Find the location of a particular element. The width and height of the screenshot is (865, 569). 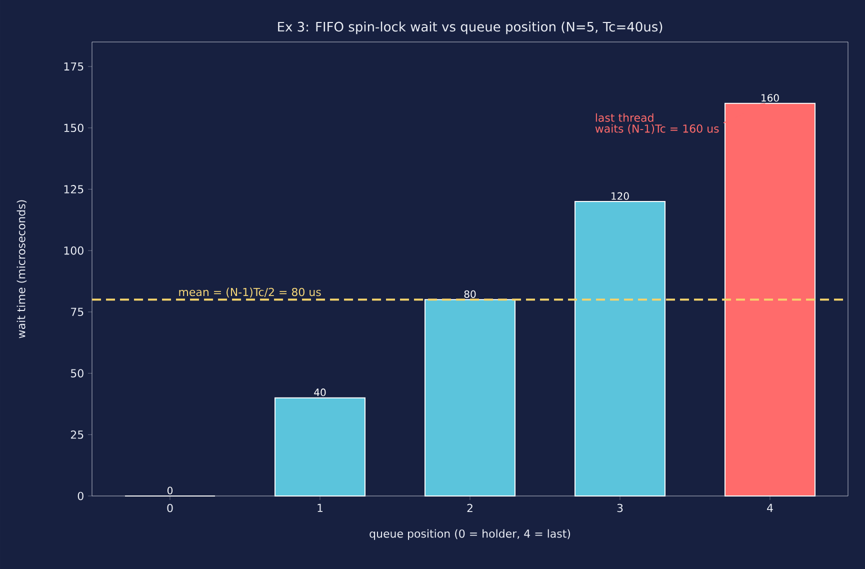

data-label: 40 is located at coordinates (320, 392).